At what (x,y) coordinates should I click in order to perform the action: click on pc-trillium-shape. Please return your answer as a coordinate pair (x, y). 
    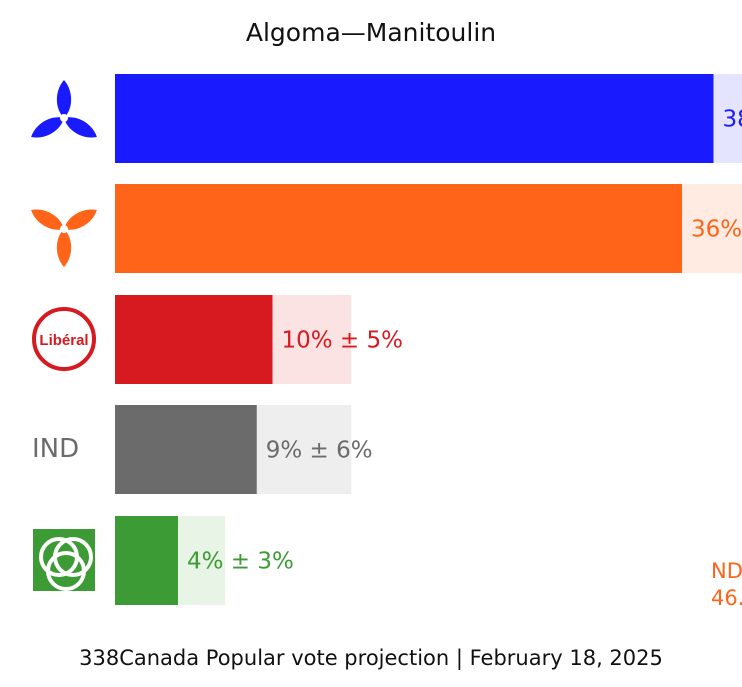
    Looking at the image, I should click on (64, 112).